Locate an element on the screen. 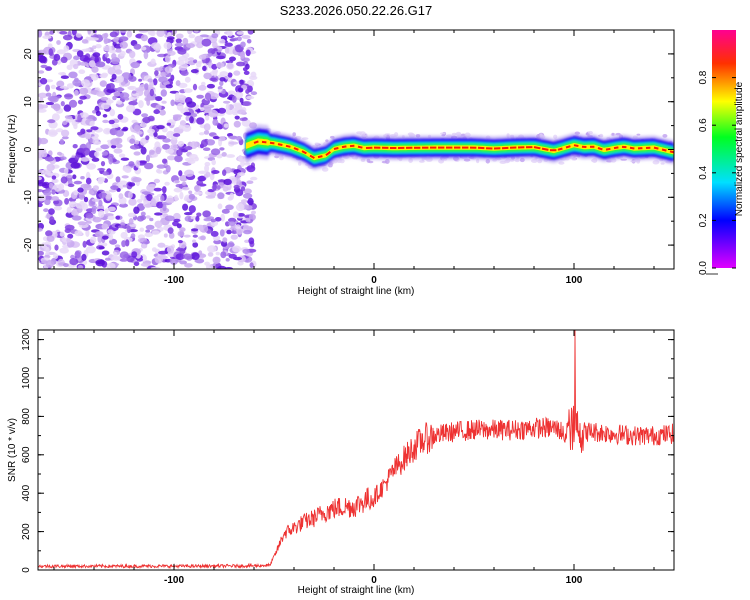  spectrogram-ridge is located at coordinates (460, 147).